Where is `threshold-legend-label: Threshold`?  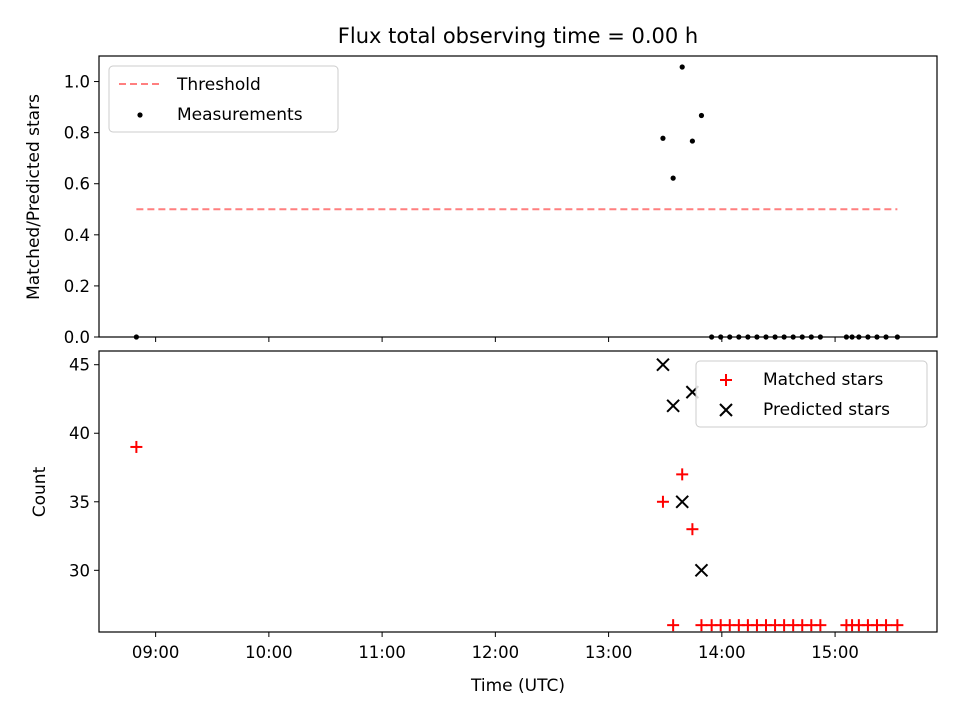 threshold-legend-label: Threshold is located at coordinates (218, 85).